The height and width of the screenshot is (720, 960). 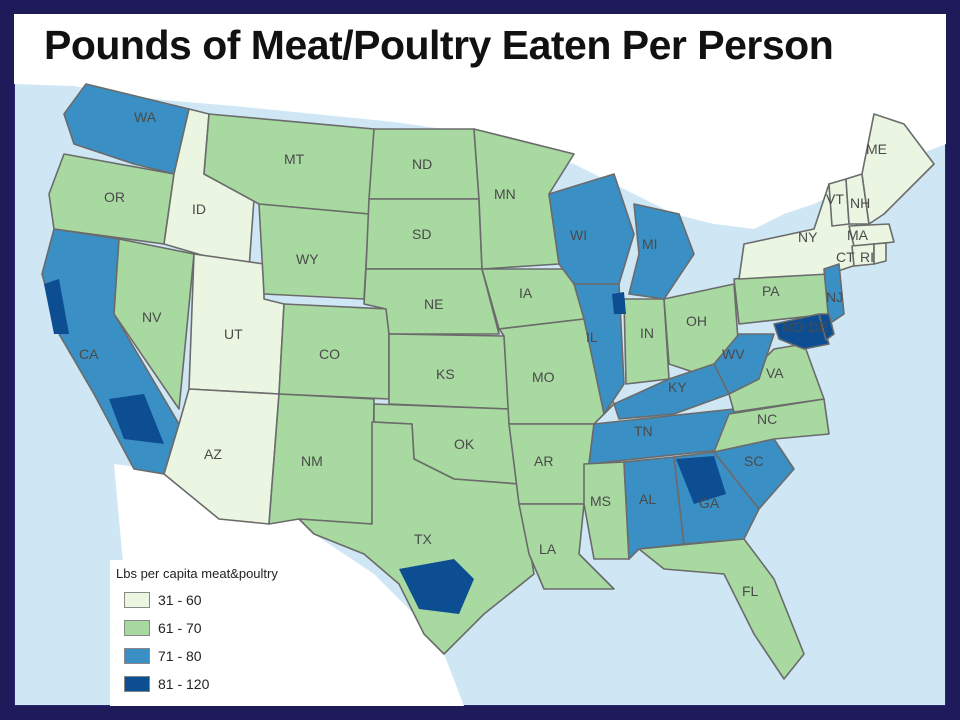 I want to click on state-MD, so click(x=801, y=331).